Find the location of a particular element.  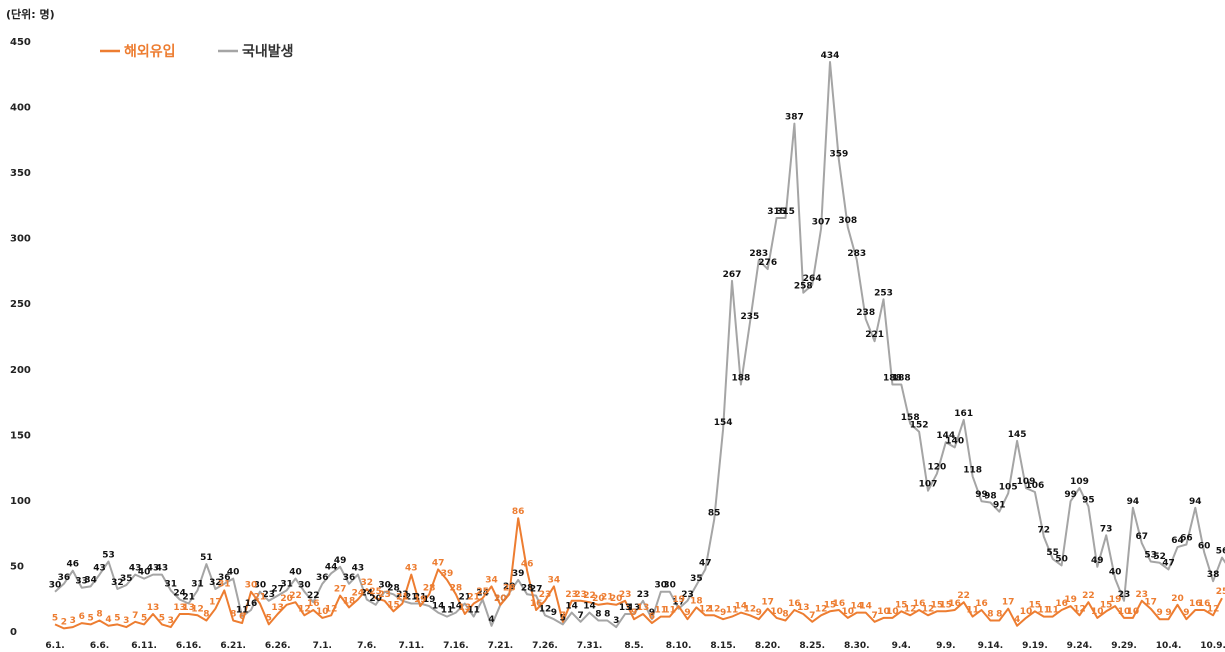

data-label: 161 is located at coordinates (963, 414).